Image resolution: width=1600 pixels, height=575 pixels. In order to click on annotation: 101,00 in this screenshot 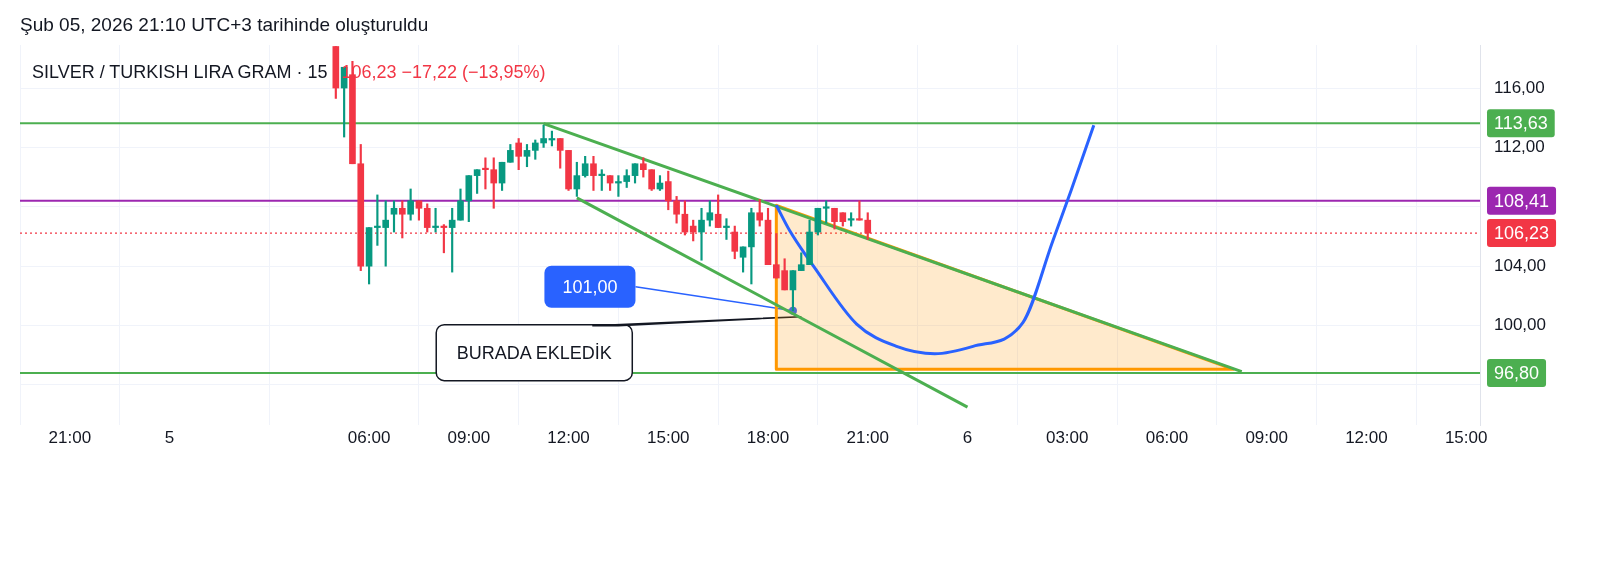, I will do `click(590, 286)`.